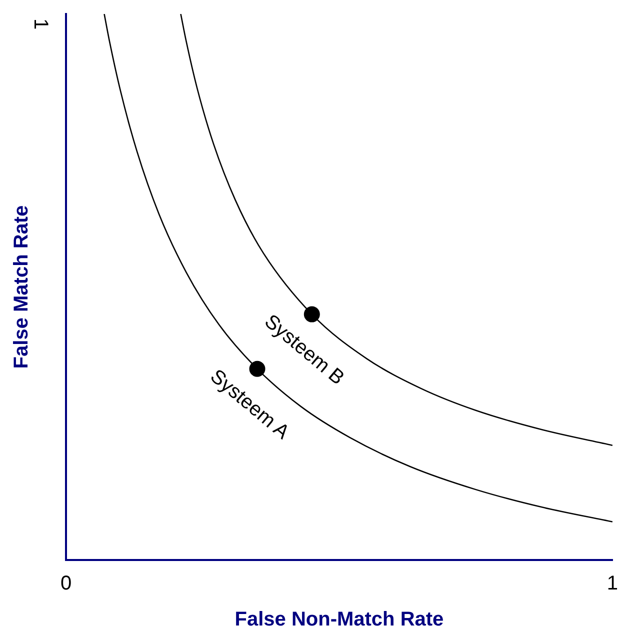  Describe the element at coordinates (66, 583) in the screenshot. I see `x-tick-label: 0` at that location.